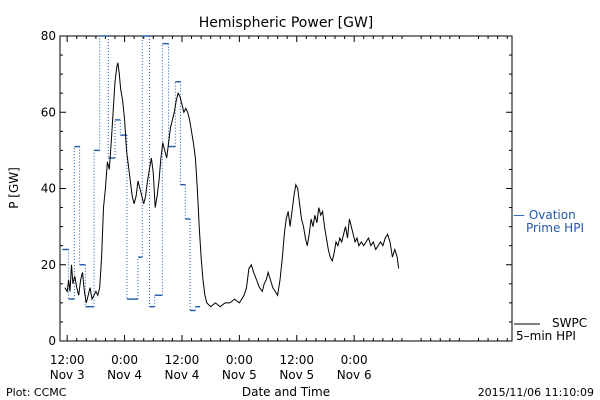  Describe the element at coordinates (536, 392) in the screenshot. I see `footer-timestamp: 2015/11/06 11:10:09` at that location.